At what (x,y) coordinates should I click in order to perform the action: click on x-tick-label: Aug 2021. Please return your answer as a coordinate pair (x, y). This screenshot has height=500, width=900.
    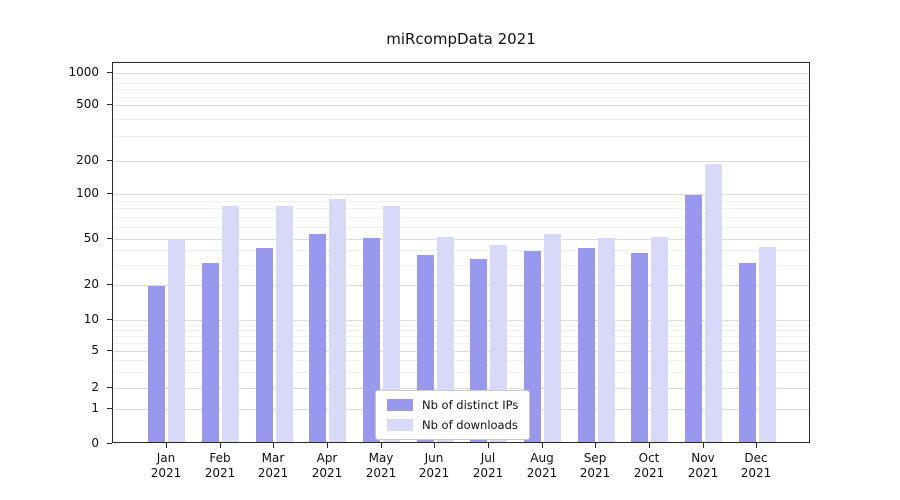
    Looking at the image, I should click on (542, 465).